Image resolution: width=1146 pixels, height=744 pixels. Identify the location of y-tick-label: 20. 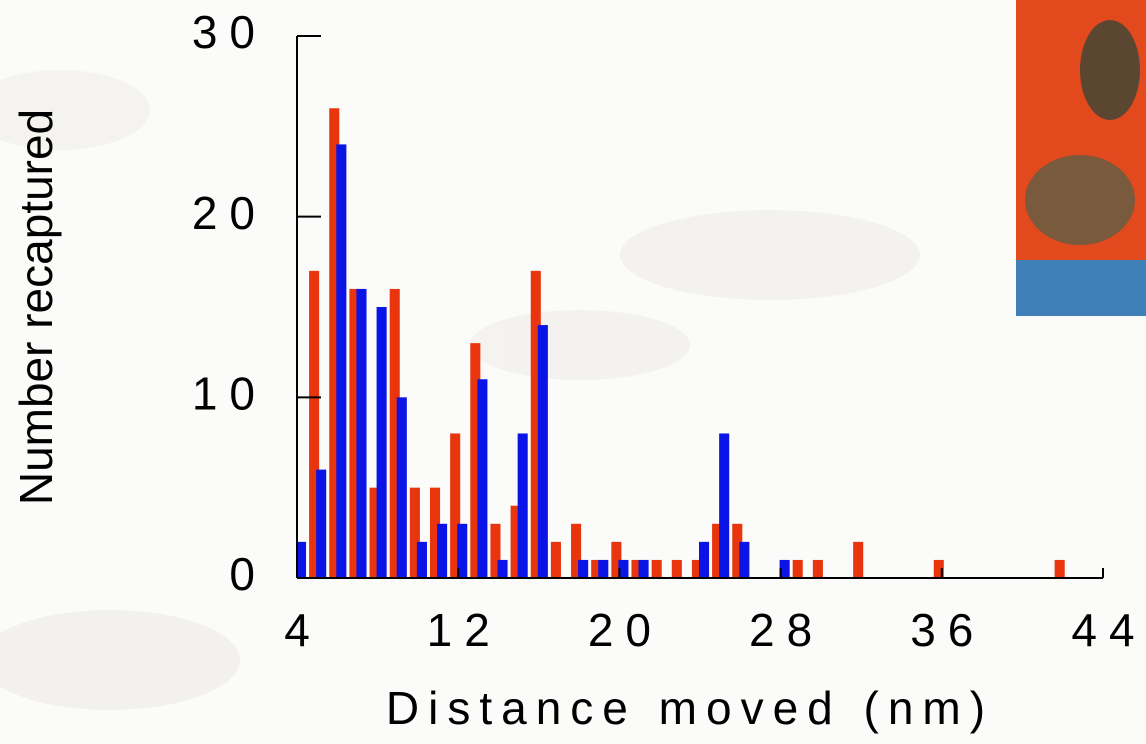
(229, 213).